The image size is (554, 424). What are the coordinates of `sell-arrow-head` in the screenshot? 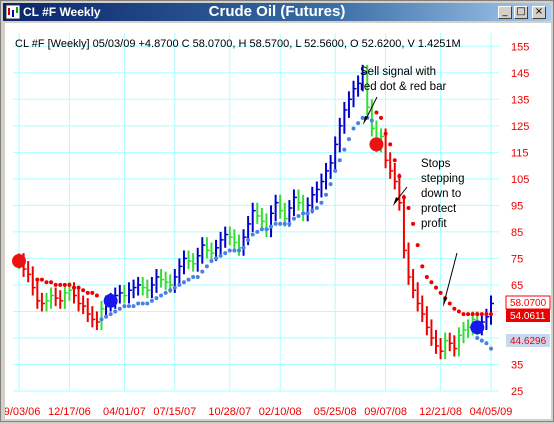 It's located at (365, 120).